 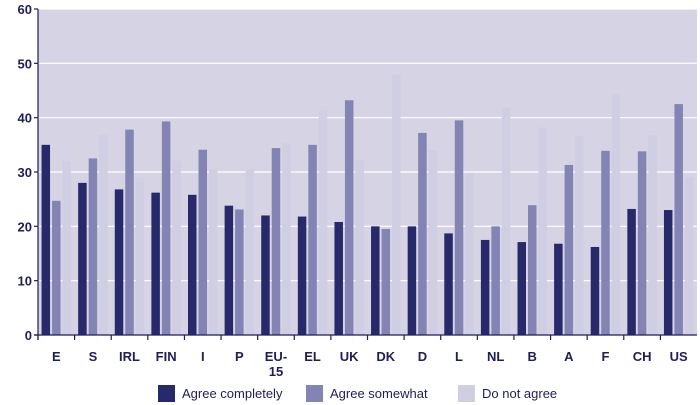 I want to click on x-tick-label: US, so click(x=679, y=356).